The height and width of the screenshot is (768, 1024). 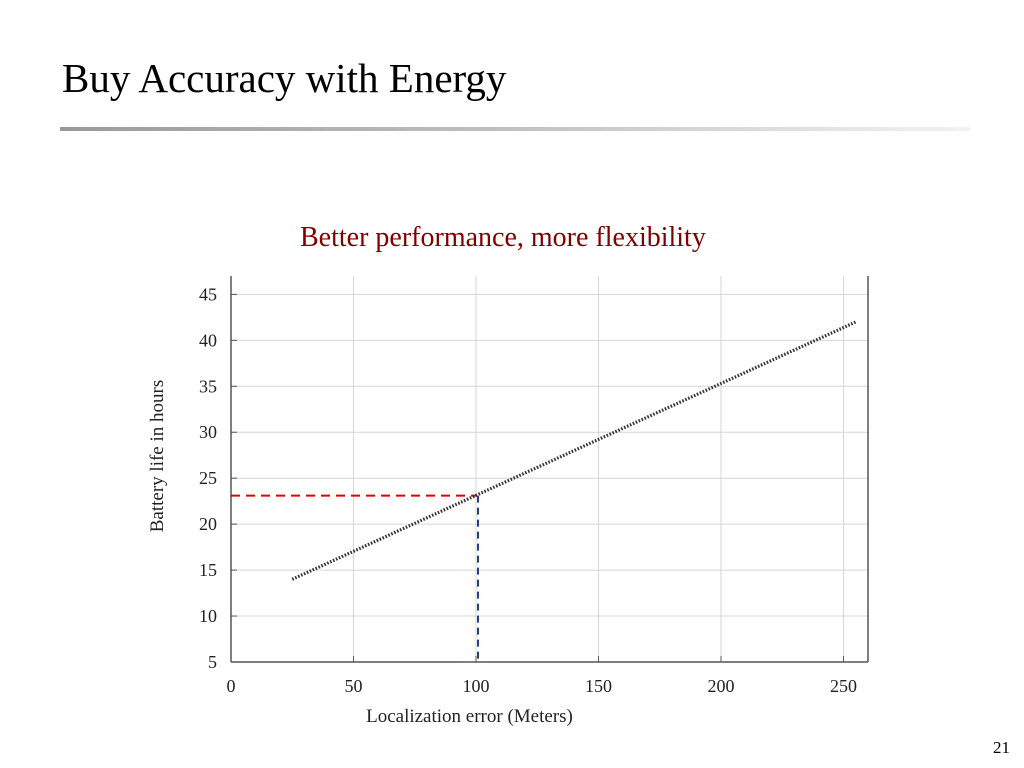 I want to click on x-axis-label: Localization error (Meters), so click(x=469, y=716).